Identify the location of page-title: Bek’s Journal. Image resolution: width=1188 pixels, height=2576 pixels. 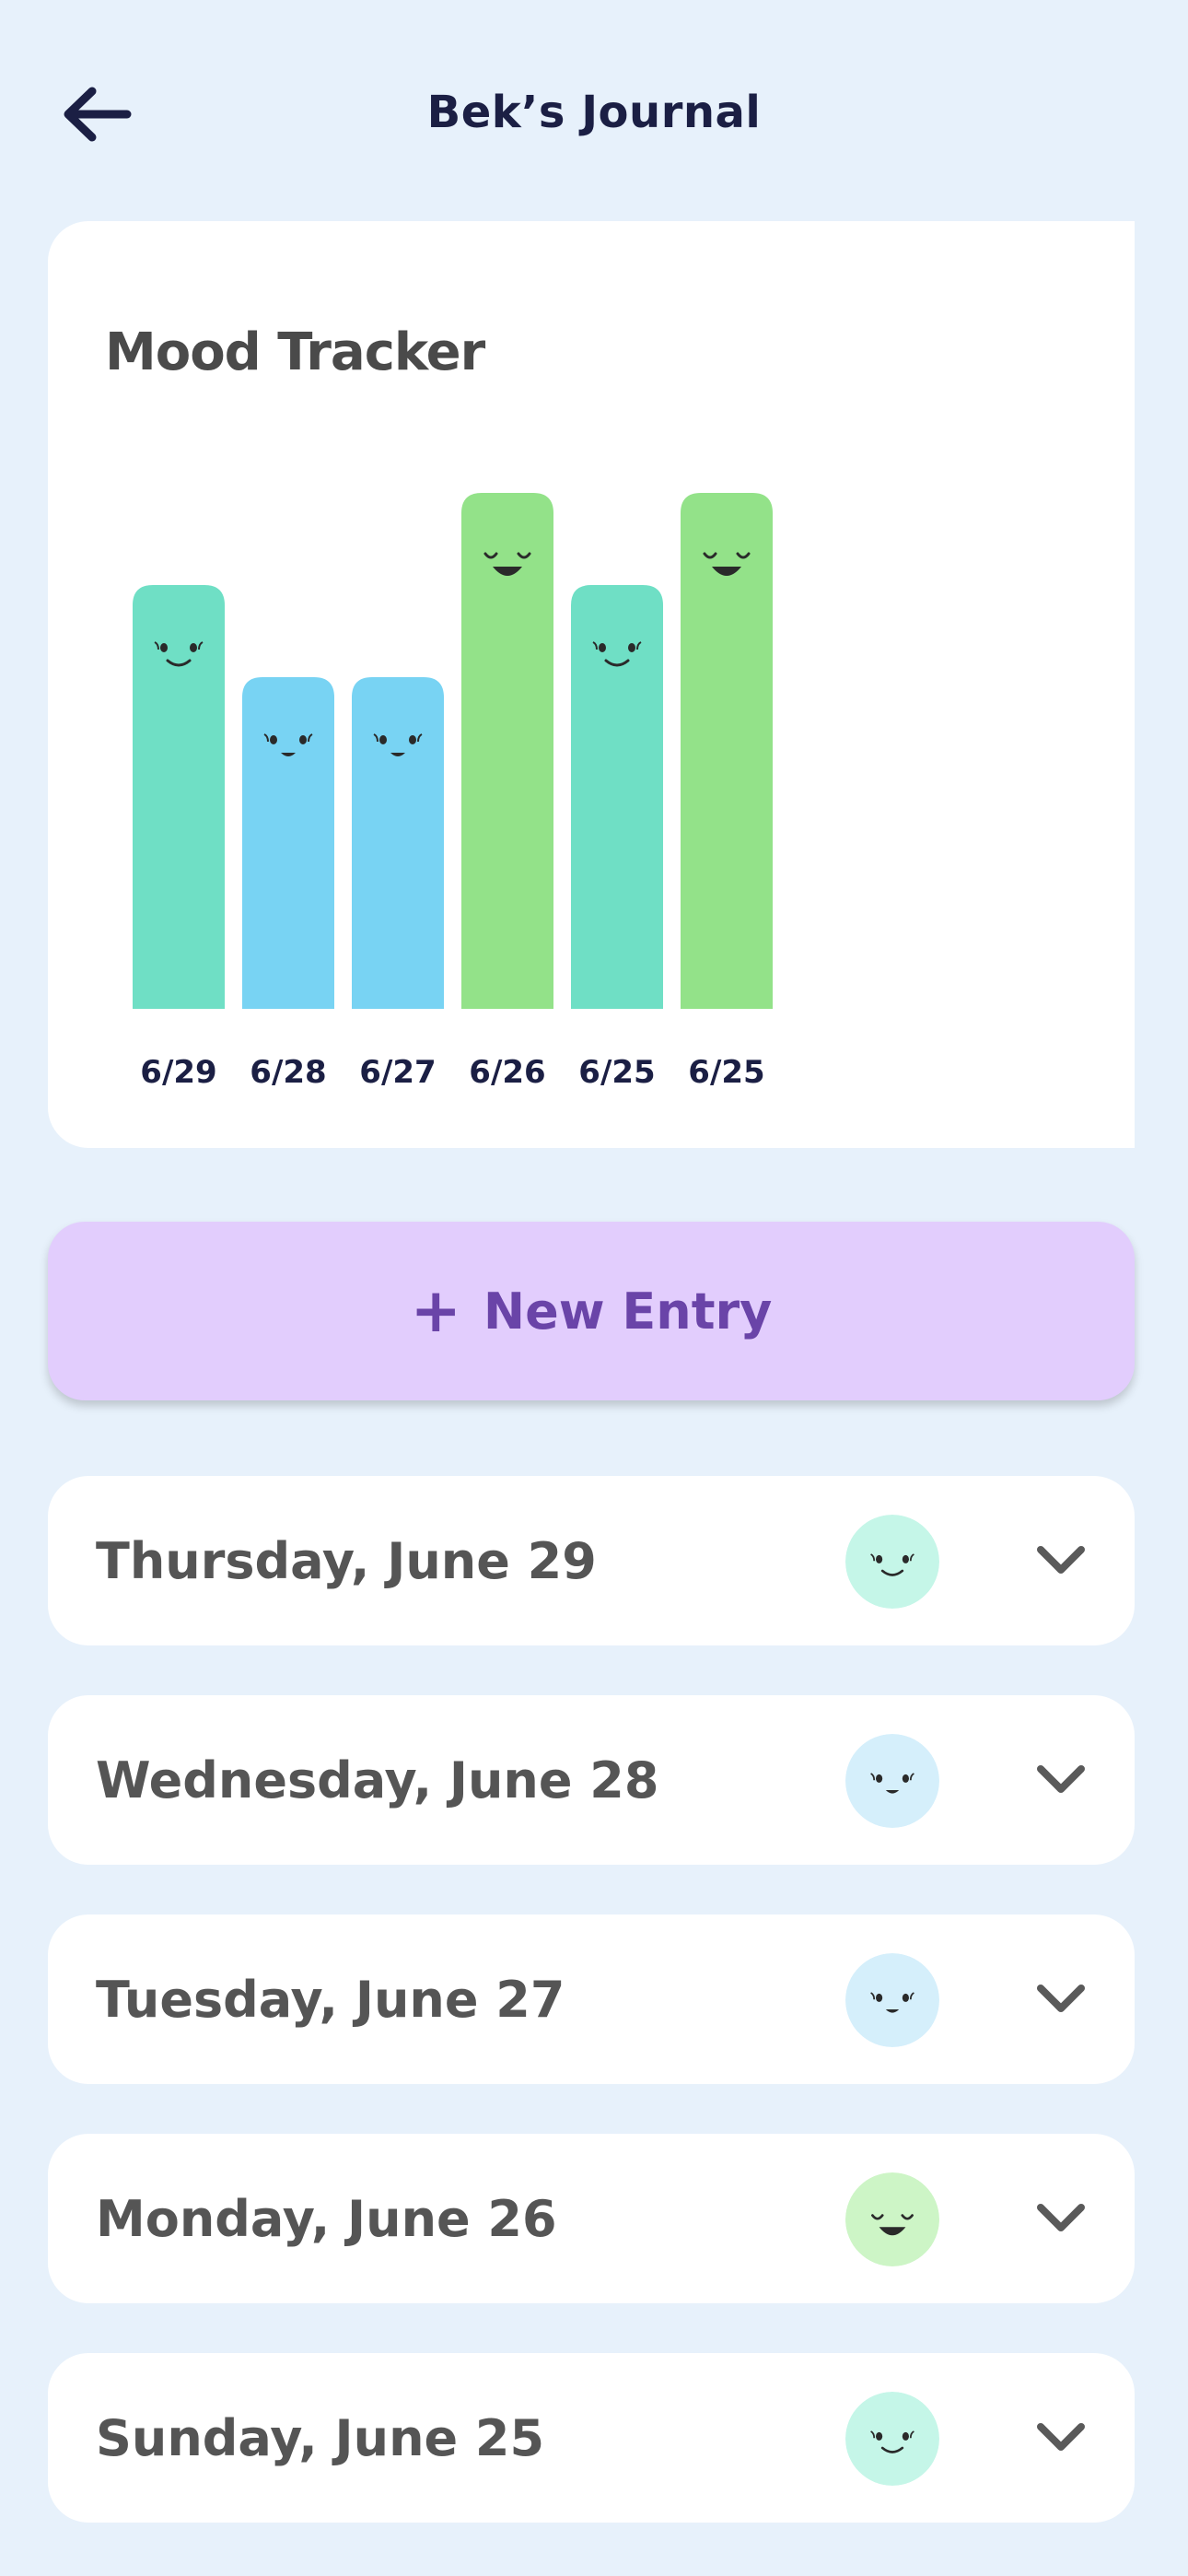
(594, 112).